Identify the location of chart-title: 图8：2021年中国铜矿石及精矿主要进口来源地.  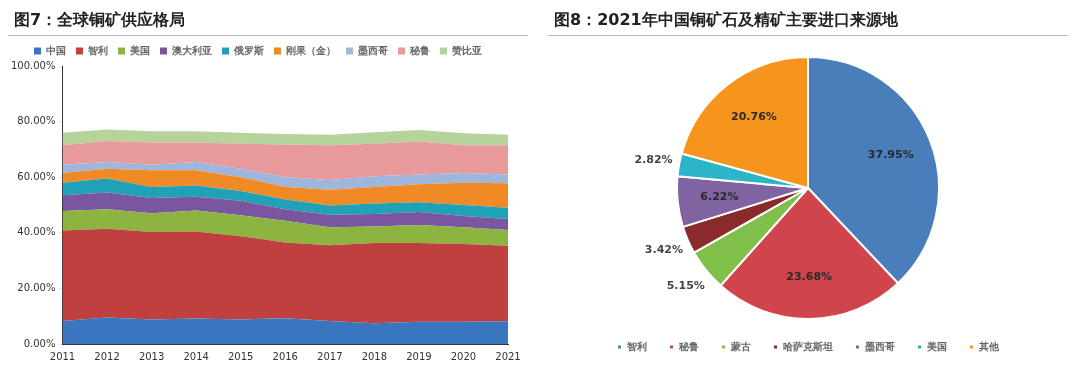
(808, 22).